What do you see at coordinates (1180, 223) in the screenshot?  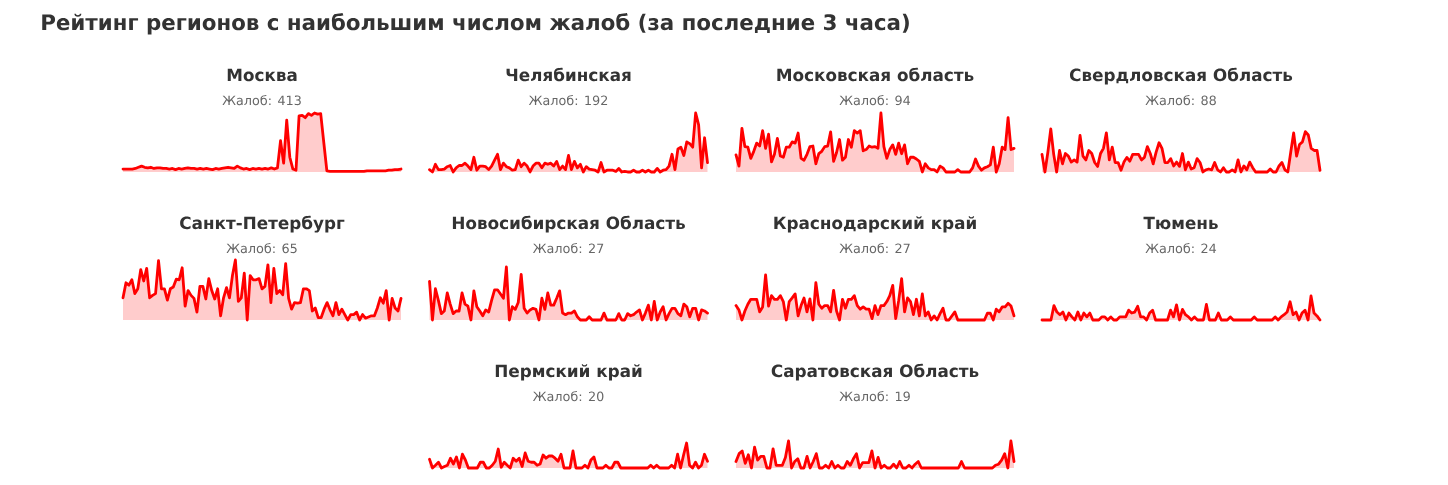 I see `chart-title: Тюмень` at bounding box center [1180, 223].